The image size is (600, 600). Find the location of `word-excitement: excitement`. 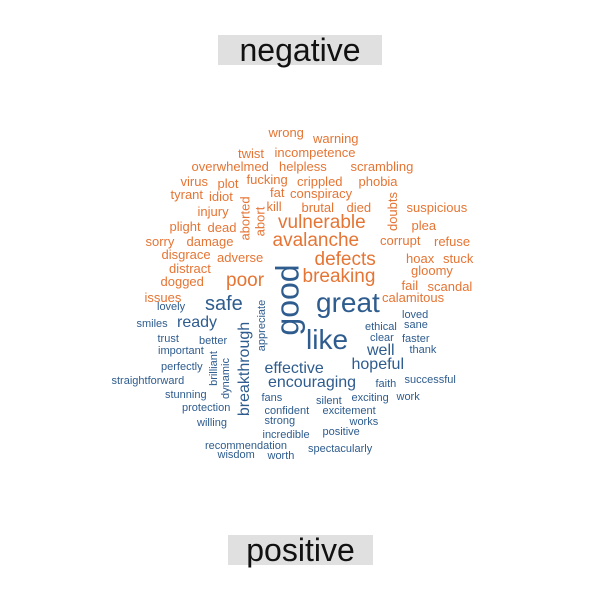

word-excitement: excitement is located at coordinates (349, 410).